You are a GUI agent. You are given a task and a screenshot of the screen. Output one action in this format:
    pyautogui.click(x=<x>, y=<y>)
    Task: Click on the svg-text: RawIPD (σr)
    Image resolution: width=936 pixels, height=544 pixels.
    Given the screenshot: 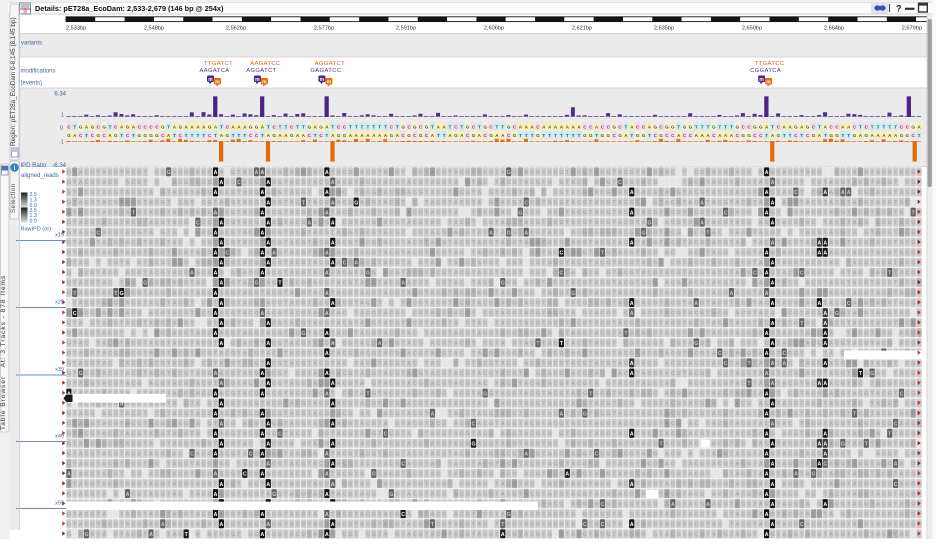 What is the action you would take?
    pyautogui.click(x=36, y=230)
    